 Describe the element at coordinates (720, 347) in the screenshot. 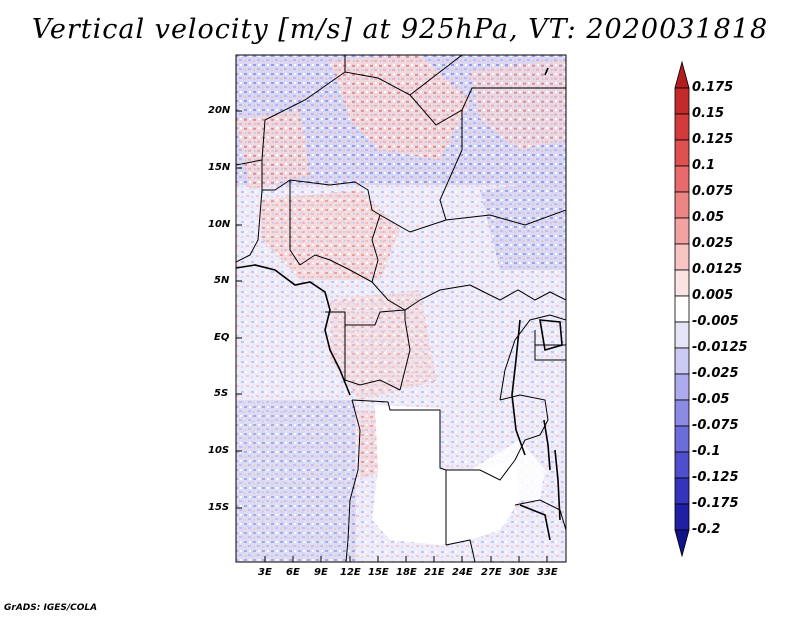

I see `colorbar-label: -0.0125` at that location.